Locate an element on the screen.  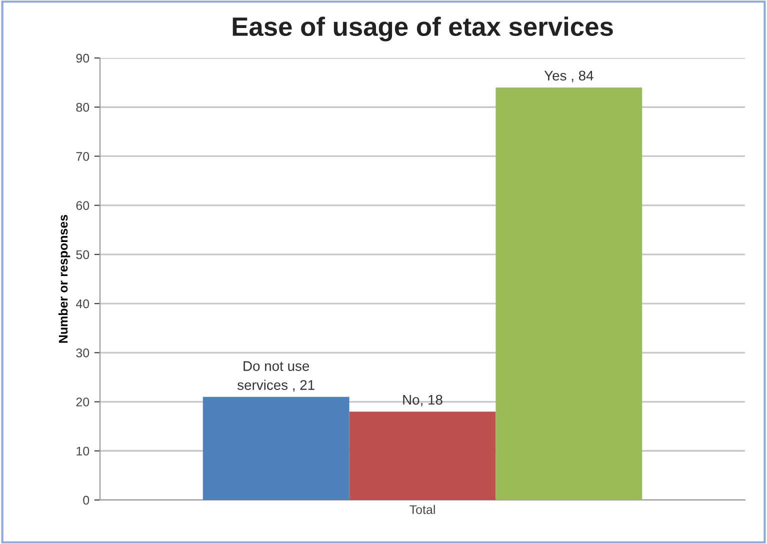
chart-title: Ease of usage of etax services is located at coordinates (422, 29).